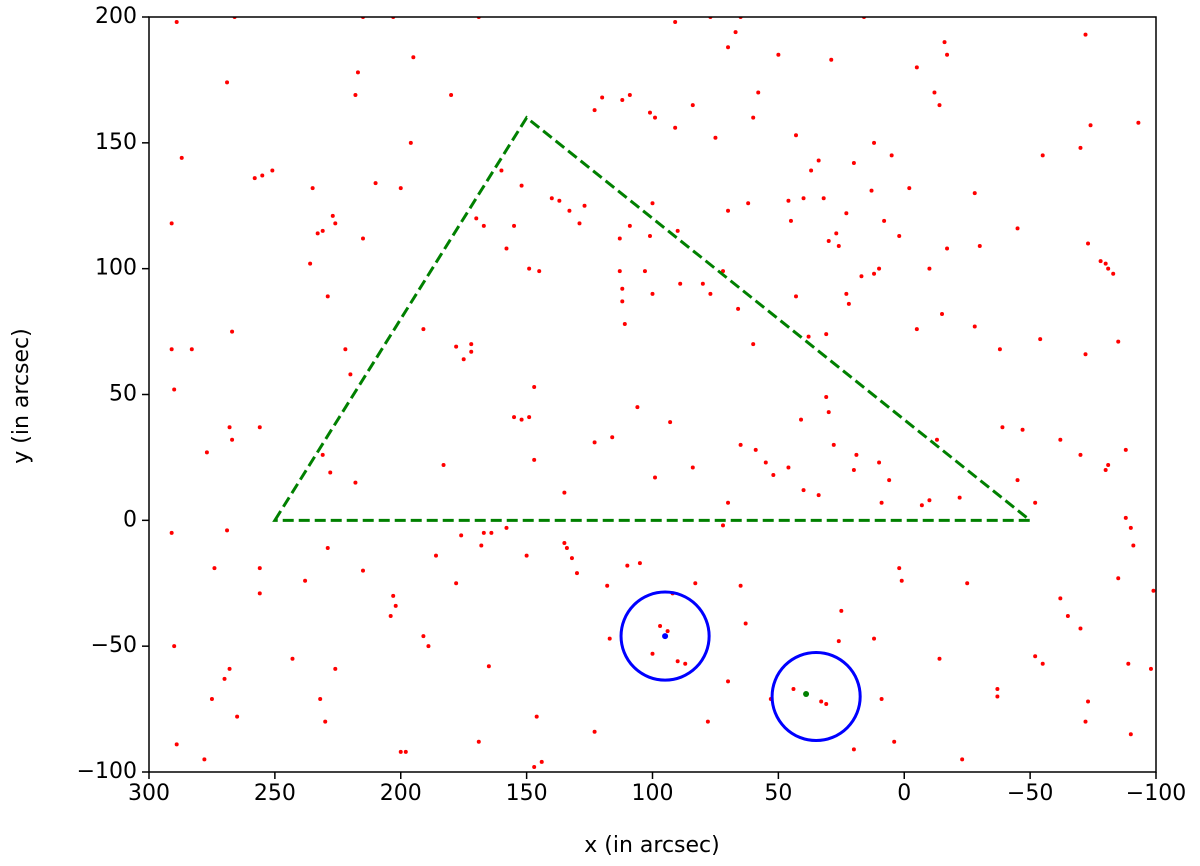 This screenshot has width=1200, height=866. I want to click on y-tick-label: 200, so click(116, 16).